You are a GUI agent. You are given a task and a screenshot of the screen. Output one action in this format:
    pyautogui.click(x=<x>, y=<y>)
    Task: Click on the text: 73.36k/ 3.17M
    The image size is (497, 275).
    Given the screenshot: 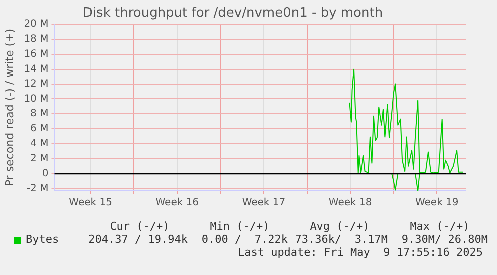 What is the action you would take?
    pyautogui.click(x=341, y=239)
    